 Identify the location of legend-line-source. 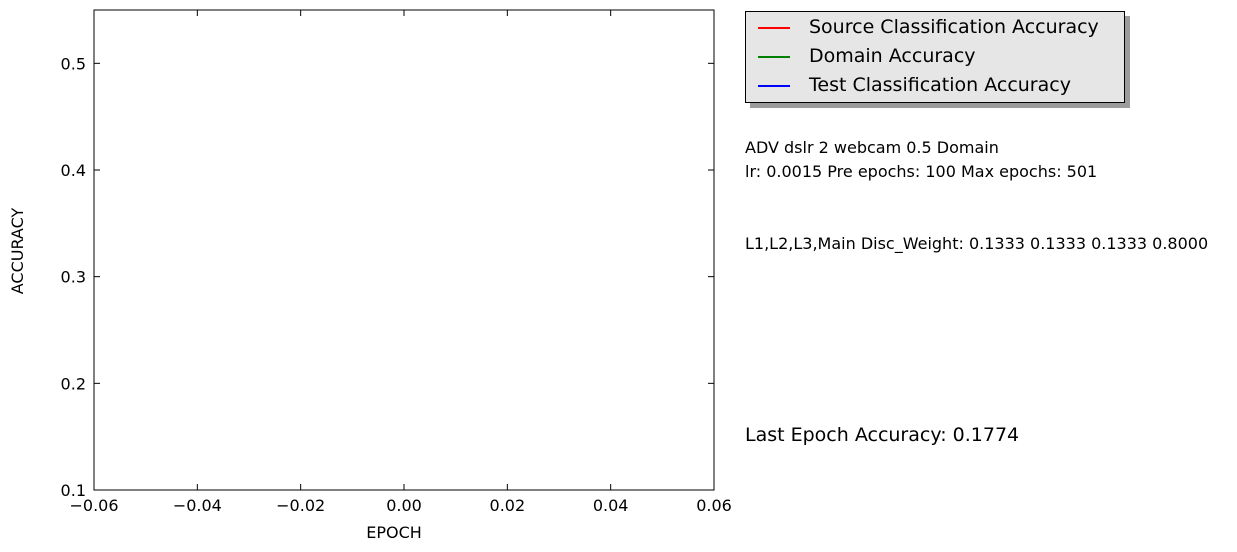
(774, 28).